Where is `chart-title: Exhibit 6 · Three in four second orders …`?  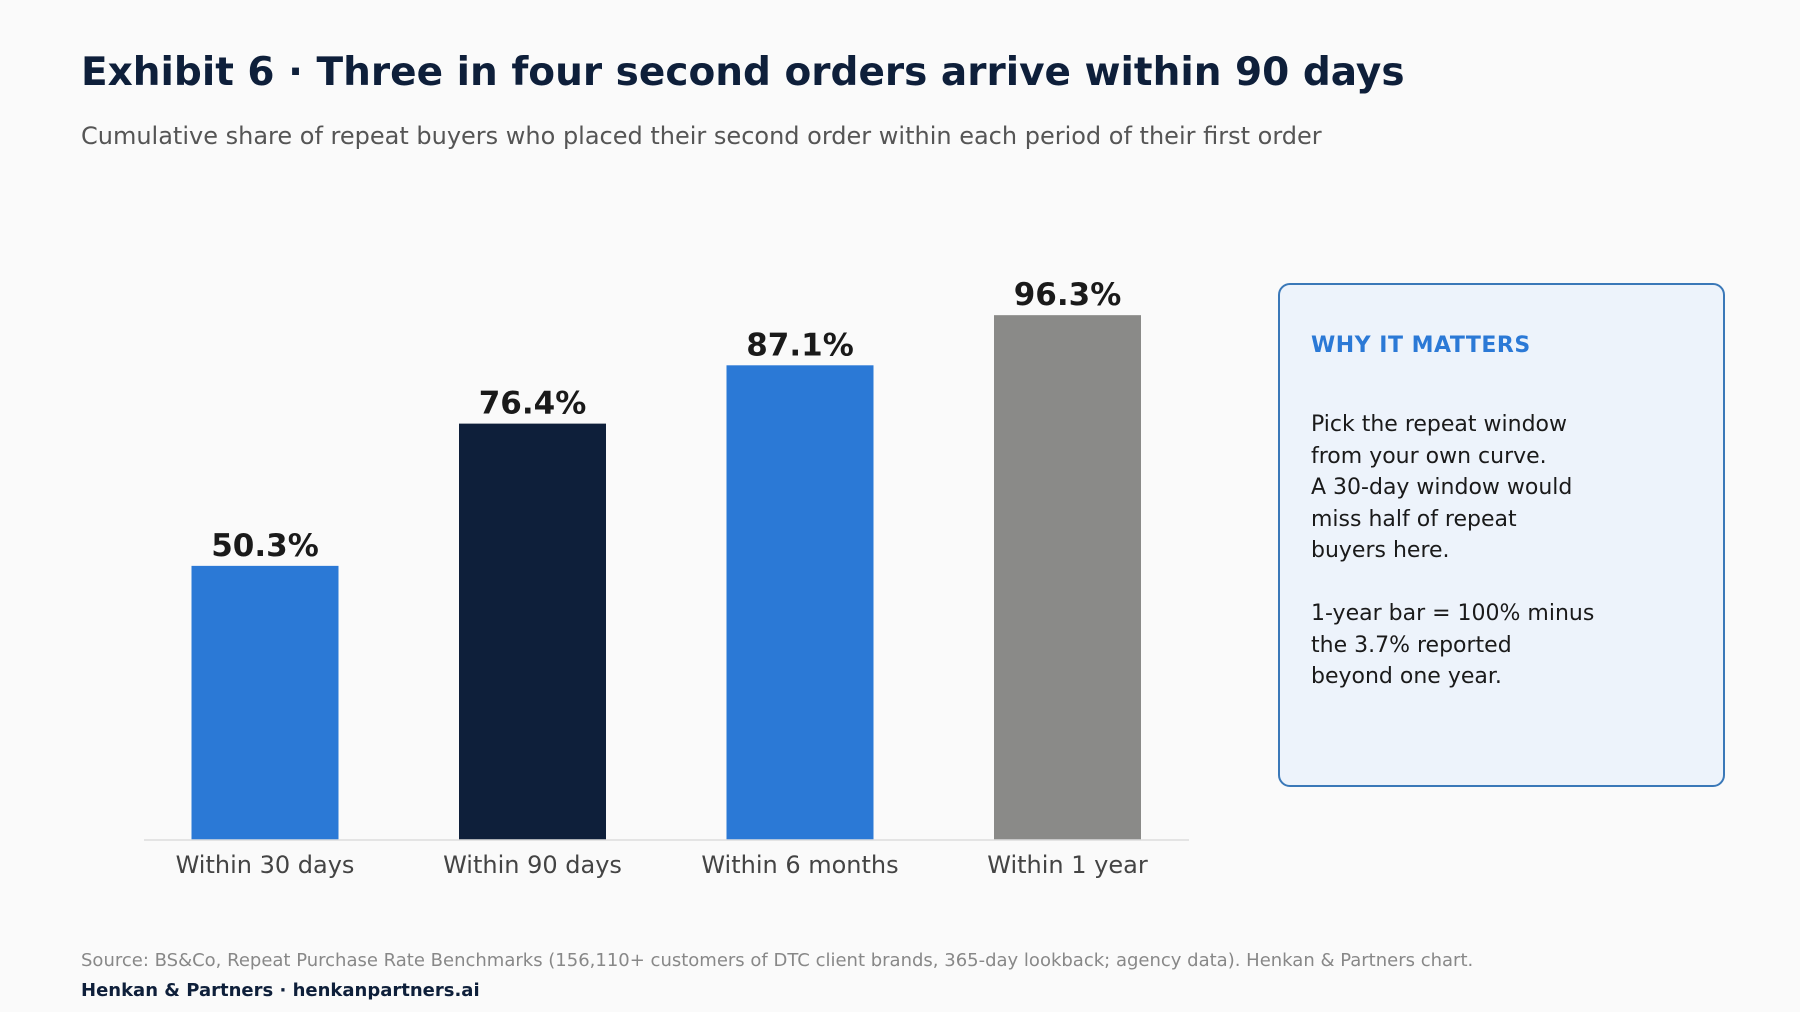
chart-title: Exhibit 6 · Three in four second orders … is located at coordinates (743, 72).